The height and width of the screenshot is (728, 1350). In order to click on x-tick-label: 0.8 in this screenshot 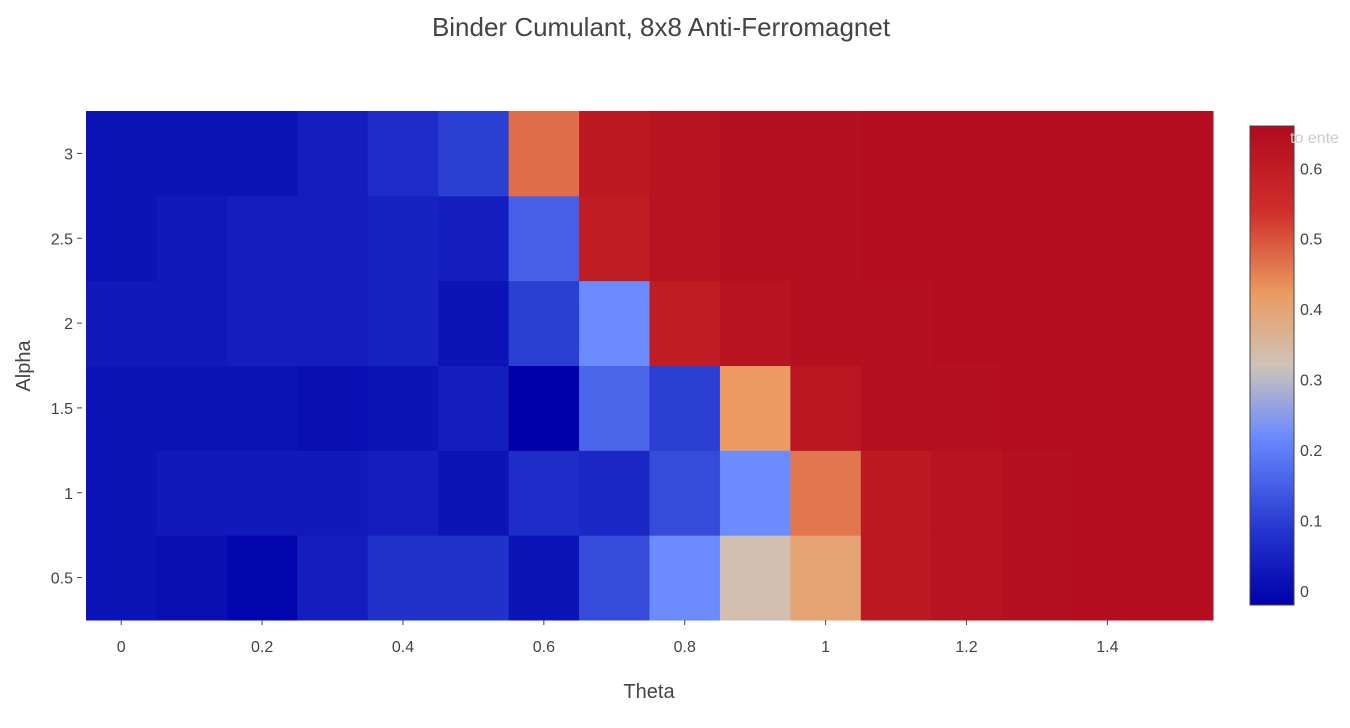, I will do `click(685, 647)`.